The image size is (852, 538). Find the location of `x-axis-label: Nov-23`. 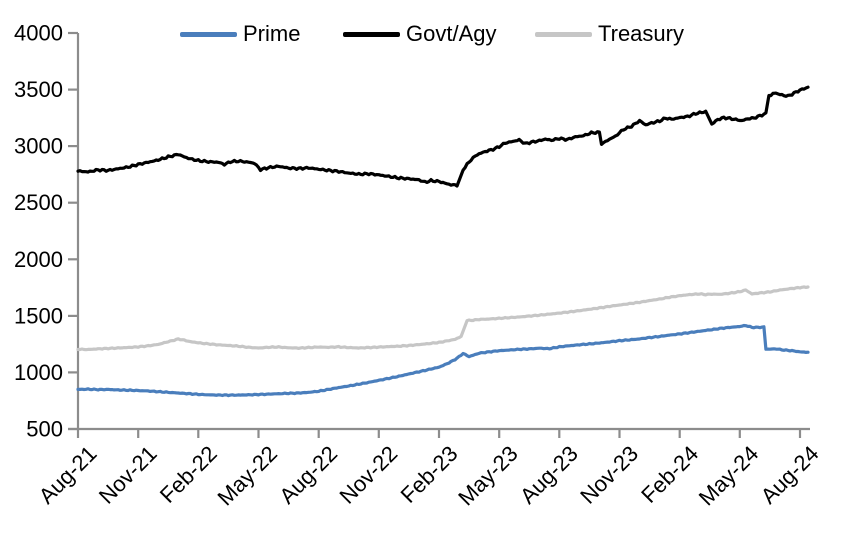

x-axis-label: Nov-23 is located at coordinates (609, 475).